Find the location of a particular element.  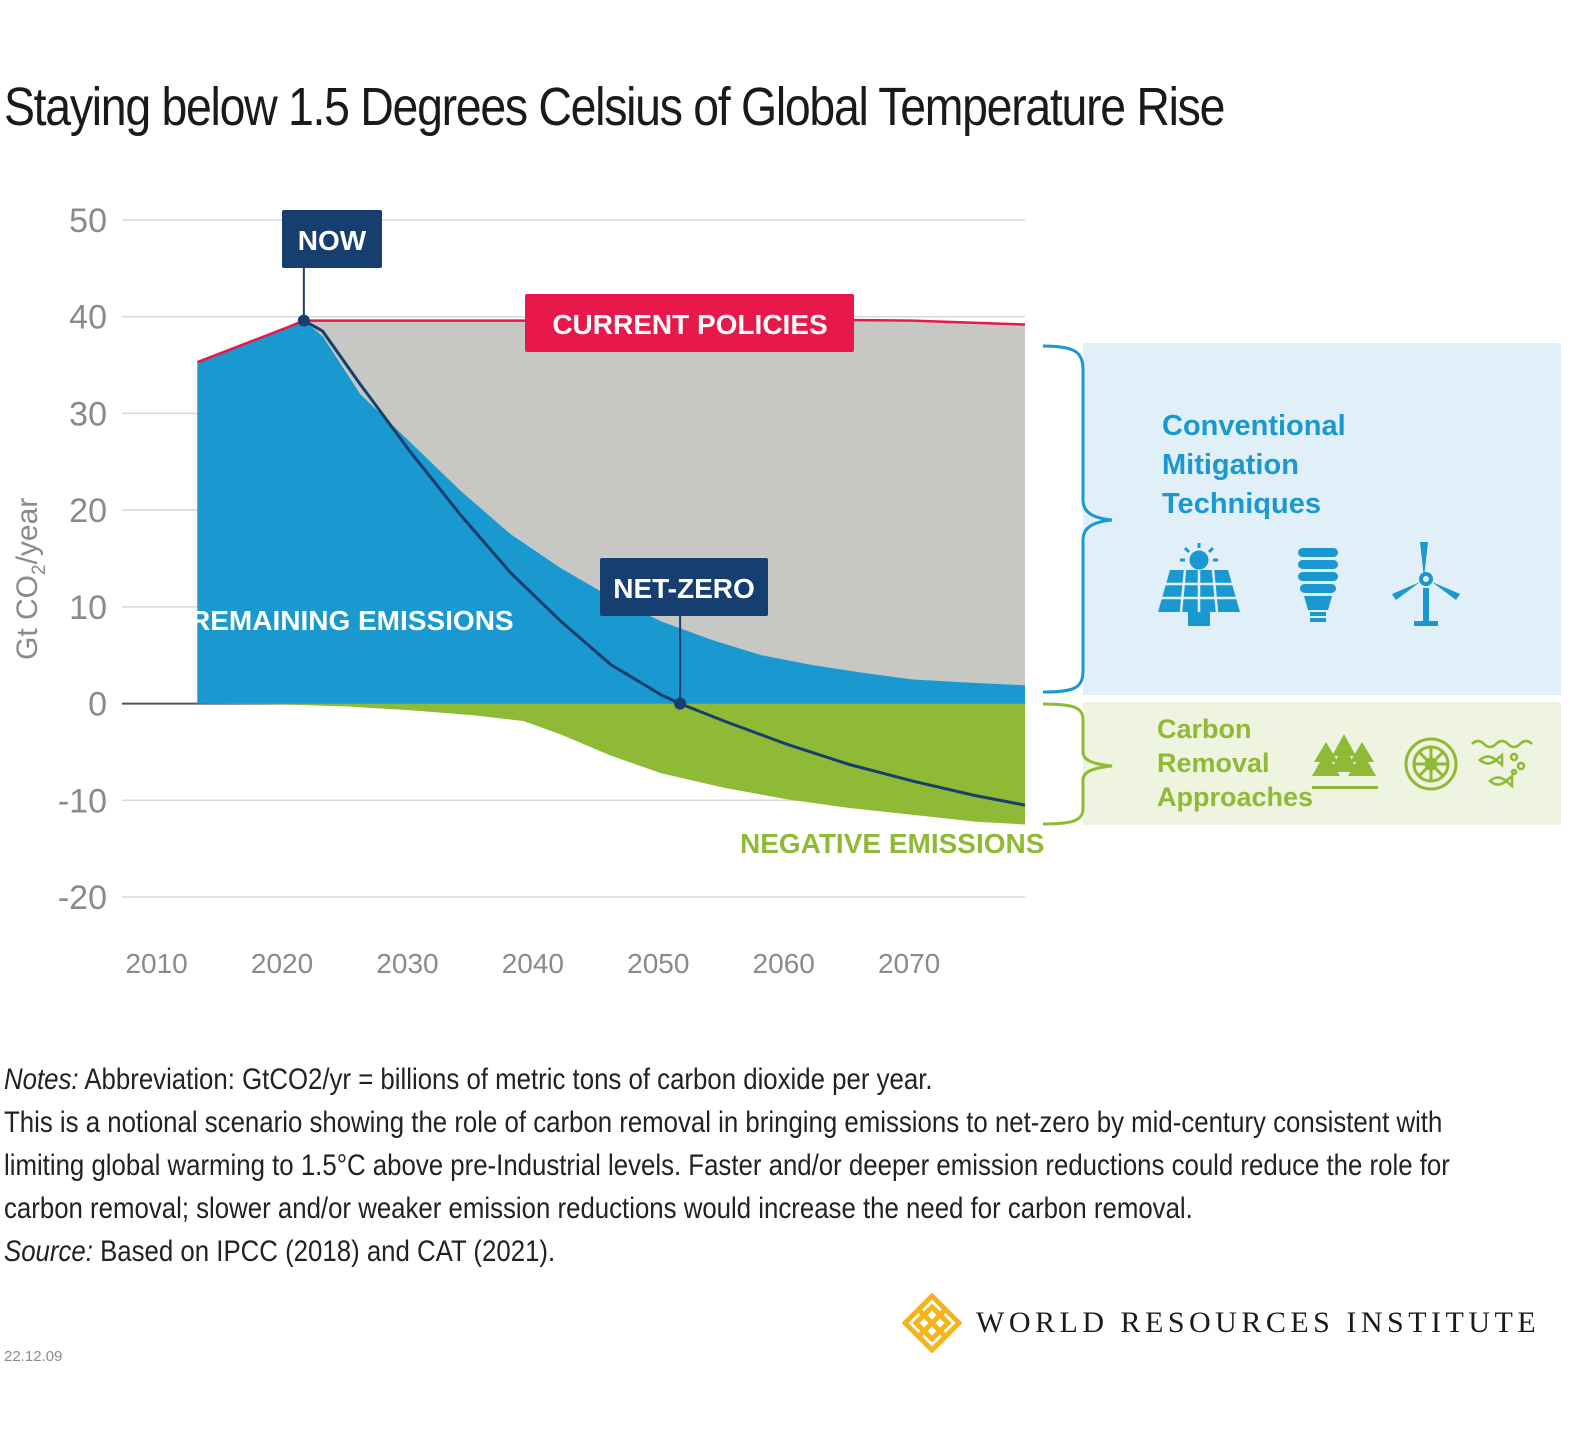

svg-text: CURRENT POLICIES is located at coordinates (689, 324).